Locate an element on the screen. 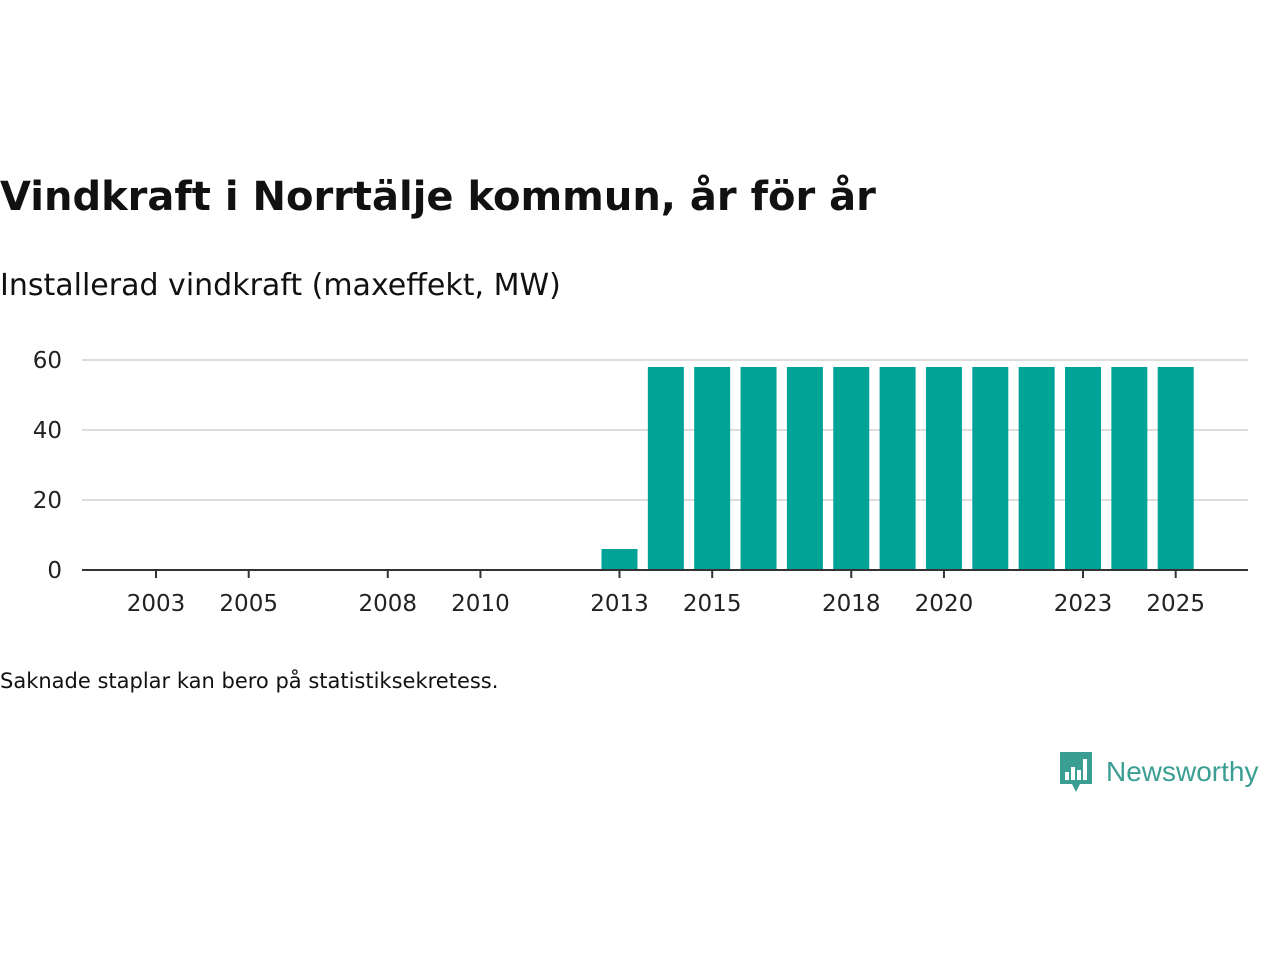 The image size is (1280, 960). bar-2020 is located at coordinates (943, 468).